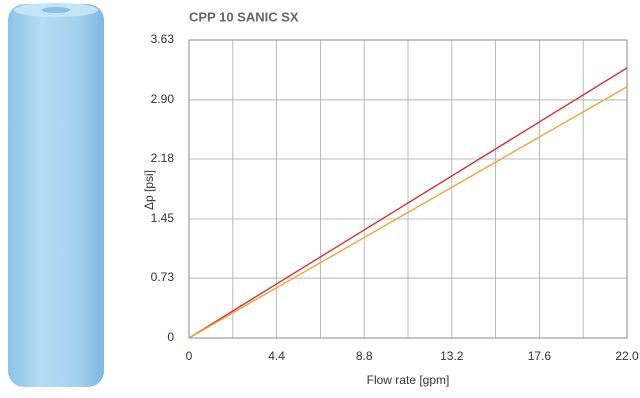  I want to click on x-axis-label: Flow rate [gpm], so click(408, 380).